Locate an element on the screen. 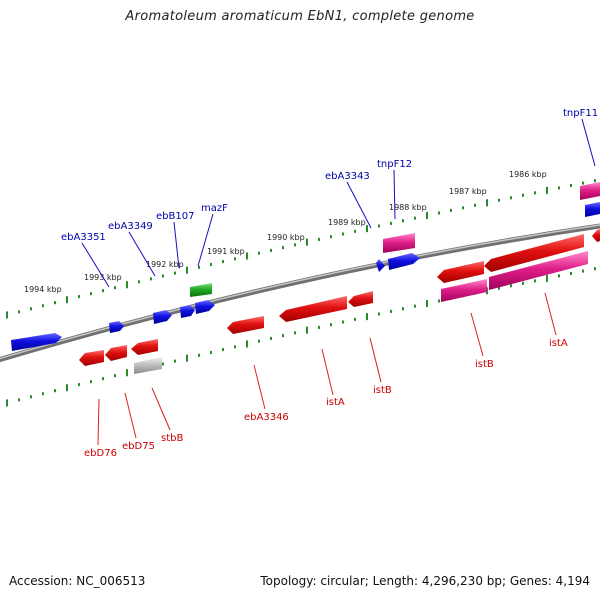 The height and width of the screenshot is (600, 600). label-ebB107: ebB107 is located at coordinates (175, 216).